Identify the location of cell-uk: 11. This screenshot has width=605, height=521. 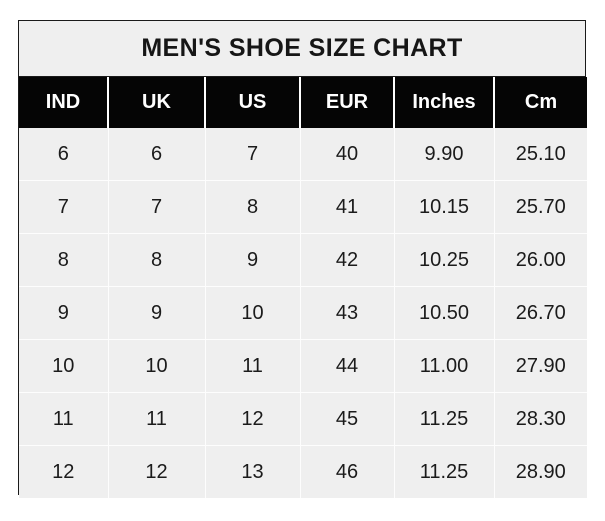
(157, 419).